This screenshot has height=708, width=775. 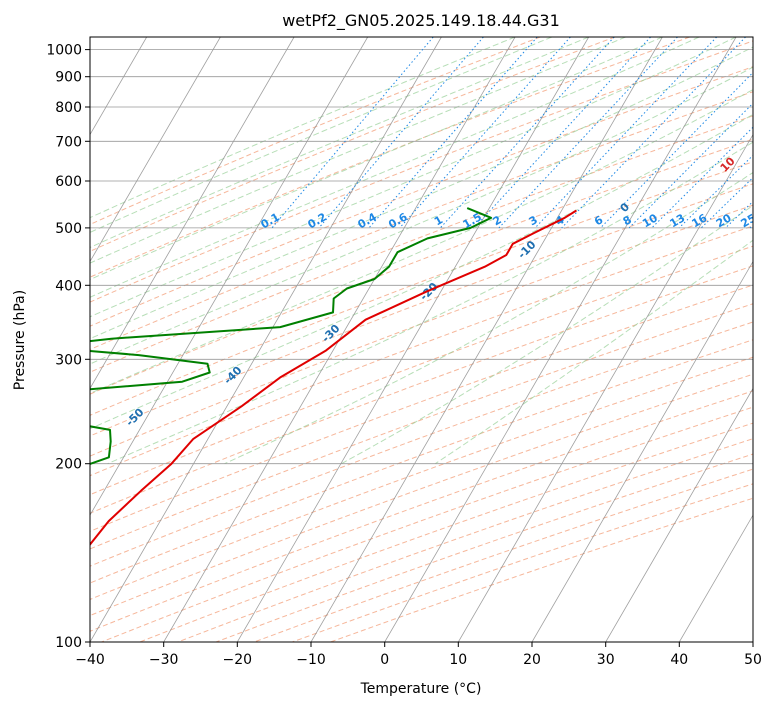 I want to click on y-tick-label: 900, so click(x=68, y=78).